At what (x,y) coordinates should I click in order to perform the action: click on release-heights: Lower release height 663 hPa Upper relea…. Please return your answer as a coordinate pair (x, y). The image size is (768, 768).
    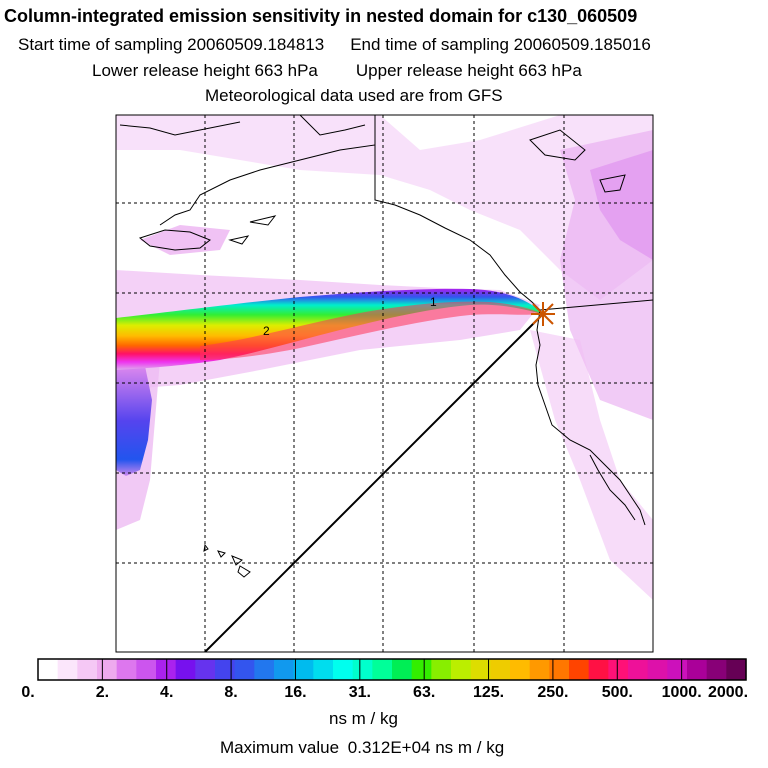
    Looking at the image, I should click on (430, 71).